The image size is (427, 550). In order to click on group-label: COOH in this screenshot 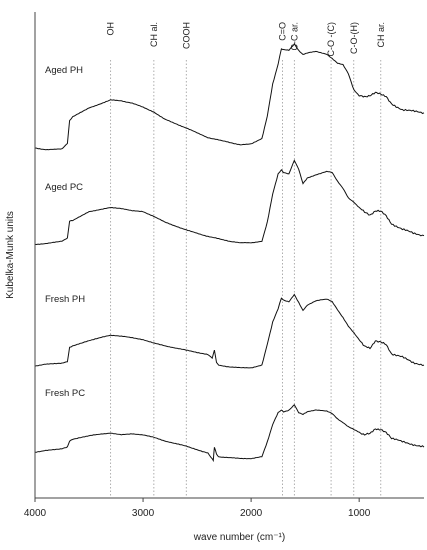, I will do `click(186, 35)`.